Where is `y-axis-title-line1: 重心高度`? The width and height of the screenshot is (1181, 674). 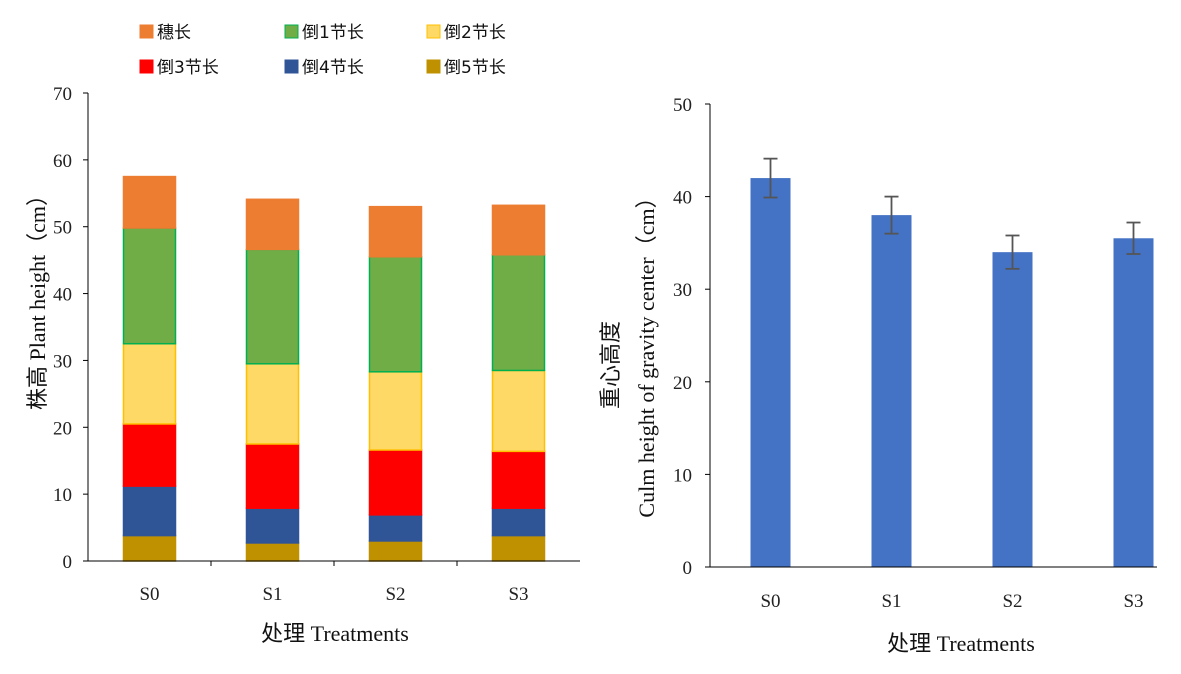 y-axis-title-line1: 重心高度 is located at coordinates (610, 365).